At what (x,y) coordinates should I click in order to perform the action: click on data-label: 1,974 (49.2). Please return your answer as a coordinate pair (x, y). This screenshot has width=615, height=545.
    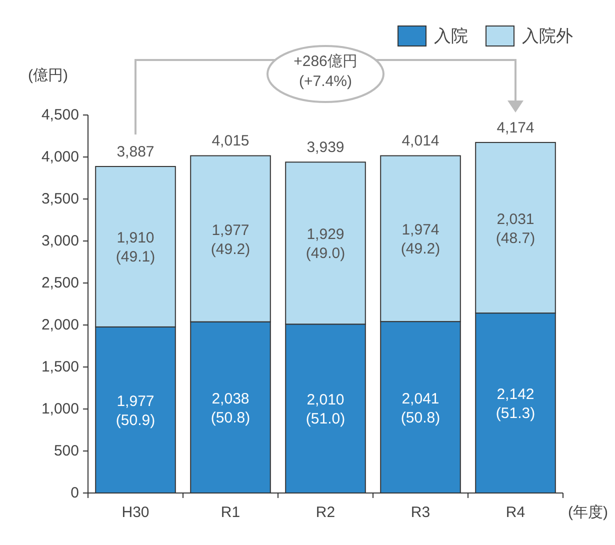
    Looking at the image, I should click on (420, 239).